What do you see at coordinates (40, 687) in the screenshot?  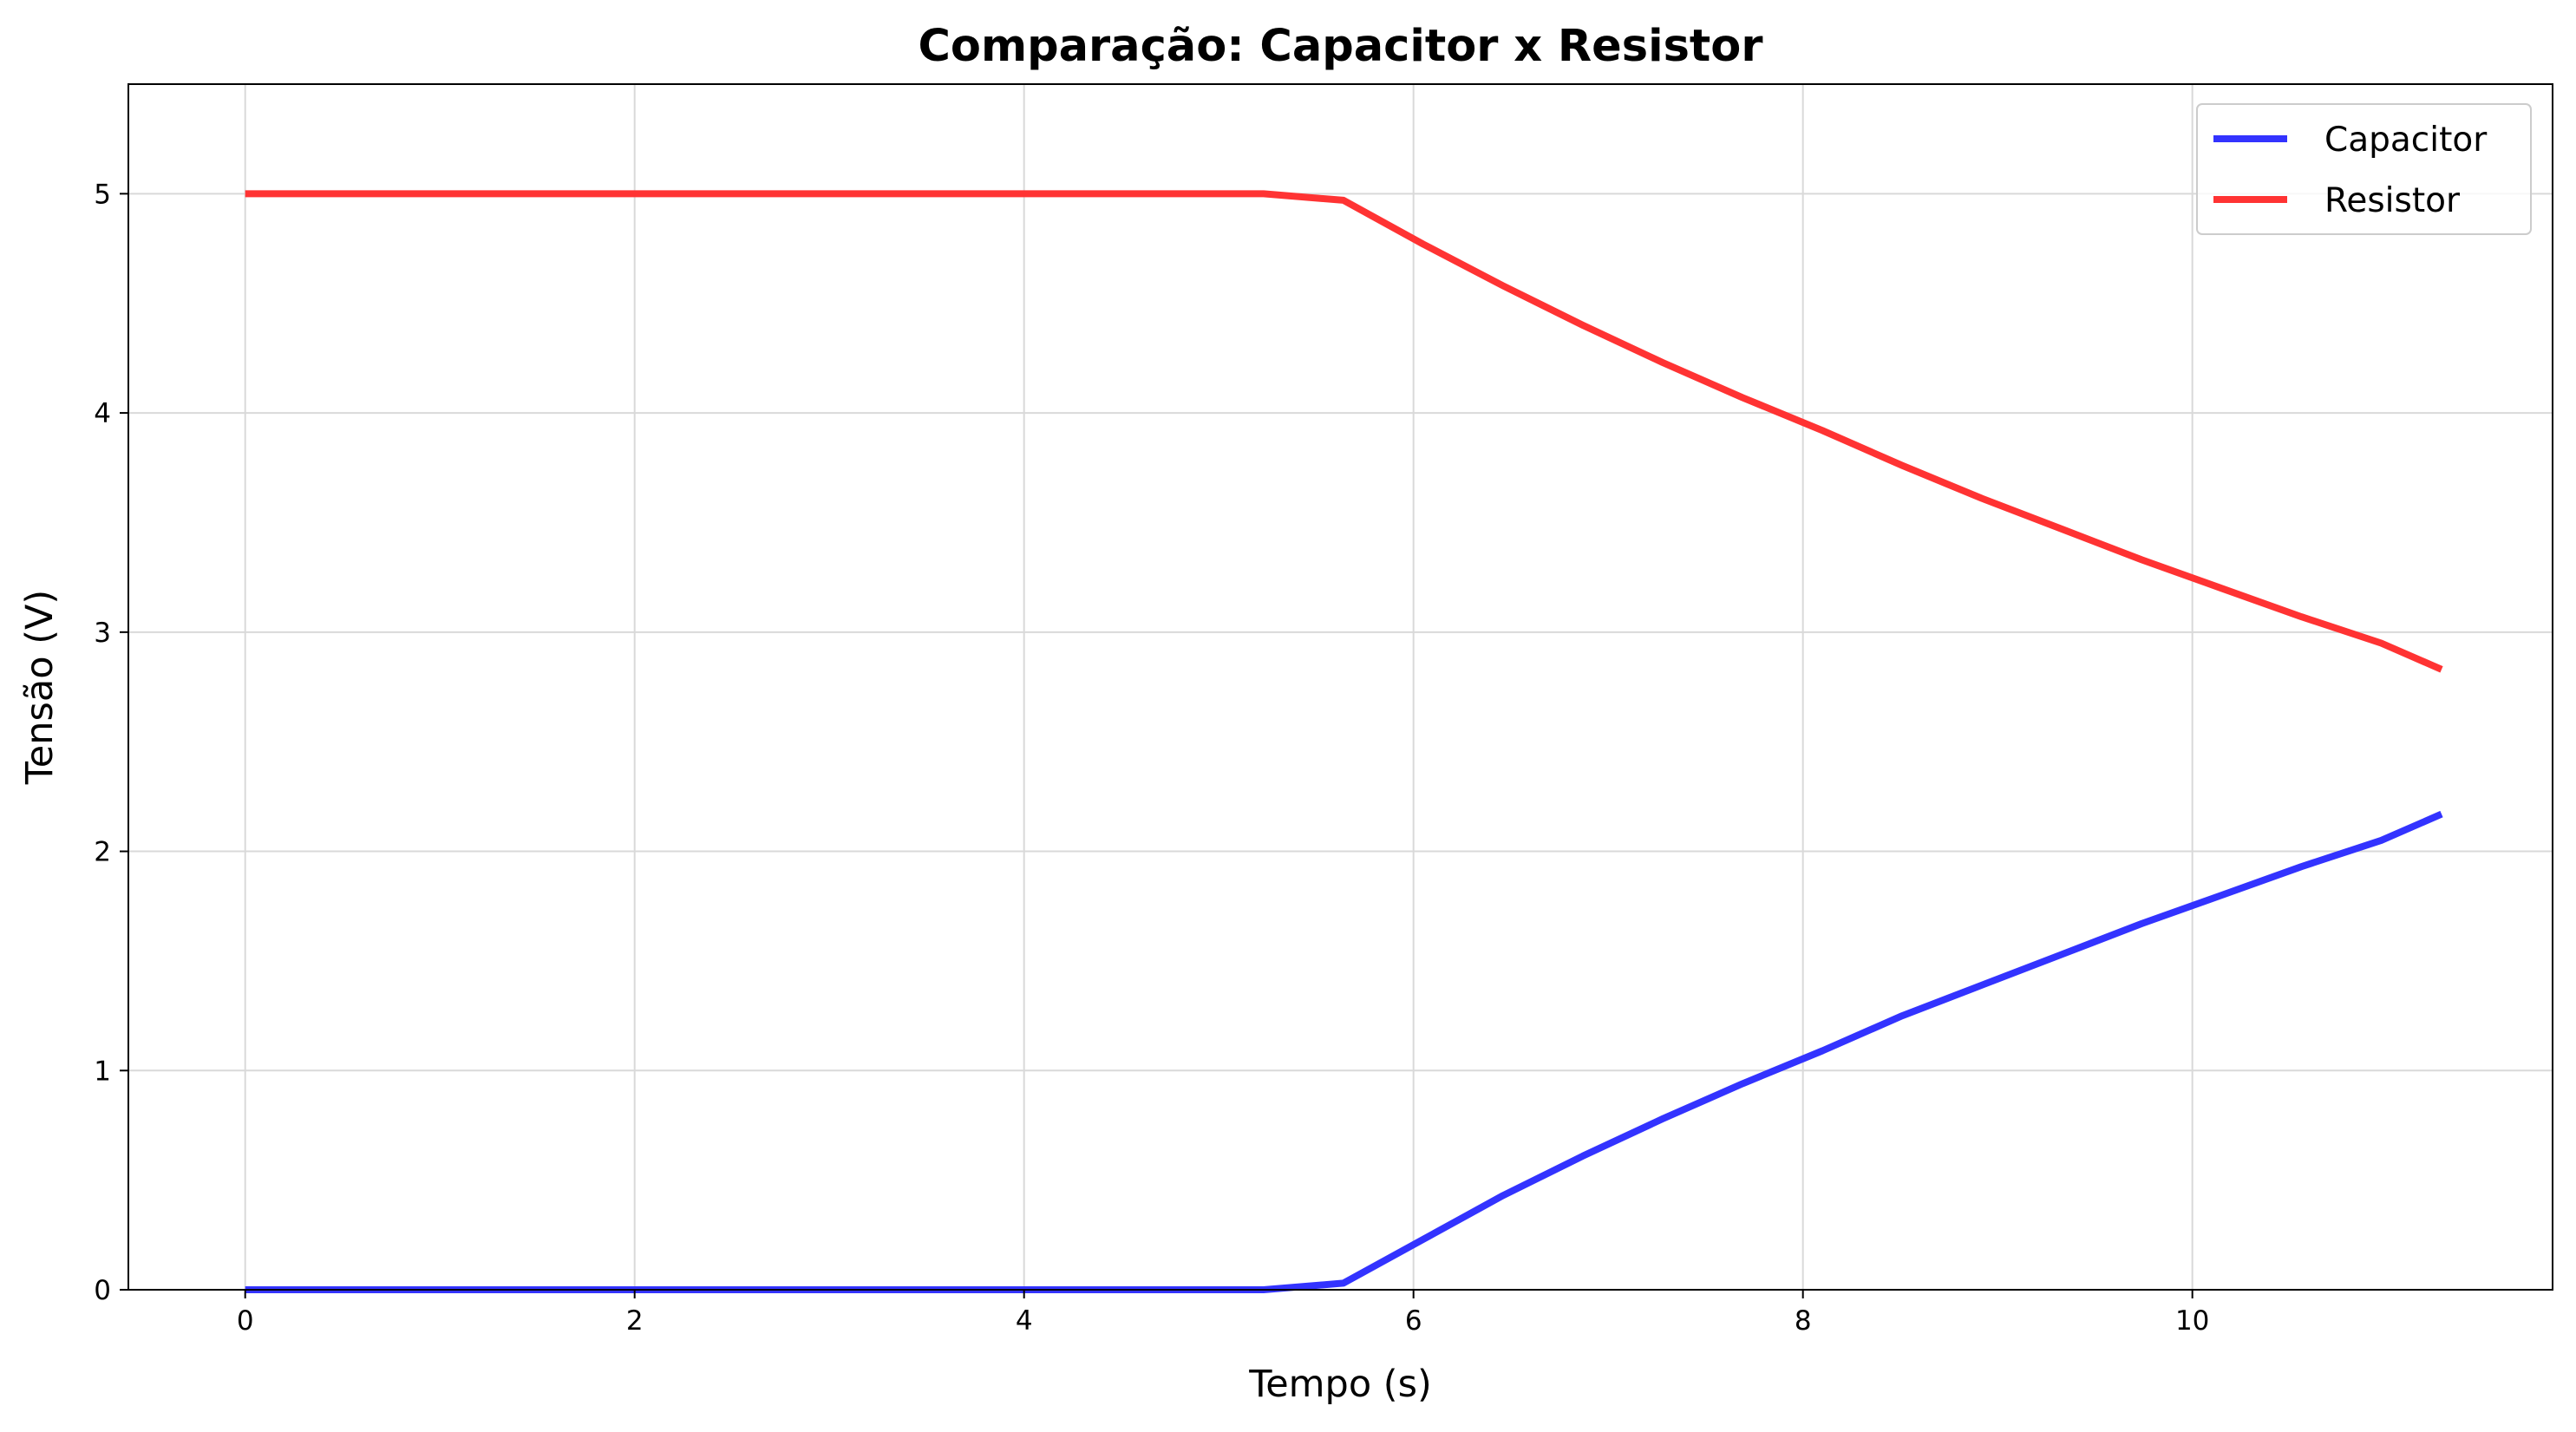 I see `y-axis-title: Tensão (V)` at bounding box center [40, 687].